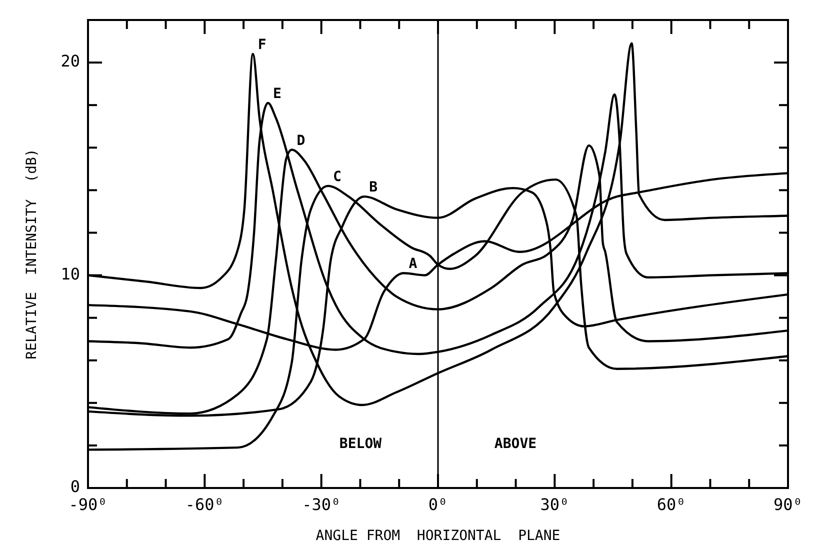  Describe the element at coordinates (32, 254) in the screenshot. I see `y-axis-title: RELATIVE INTENSITY (dB)` at that location.